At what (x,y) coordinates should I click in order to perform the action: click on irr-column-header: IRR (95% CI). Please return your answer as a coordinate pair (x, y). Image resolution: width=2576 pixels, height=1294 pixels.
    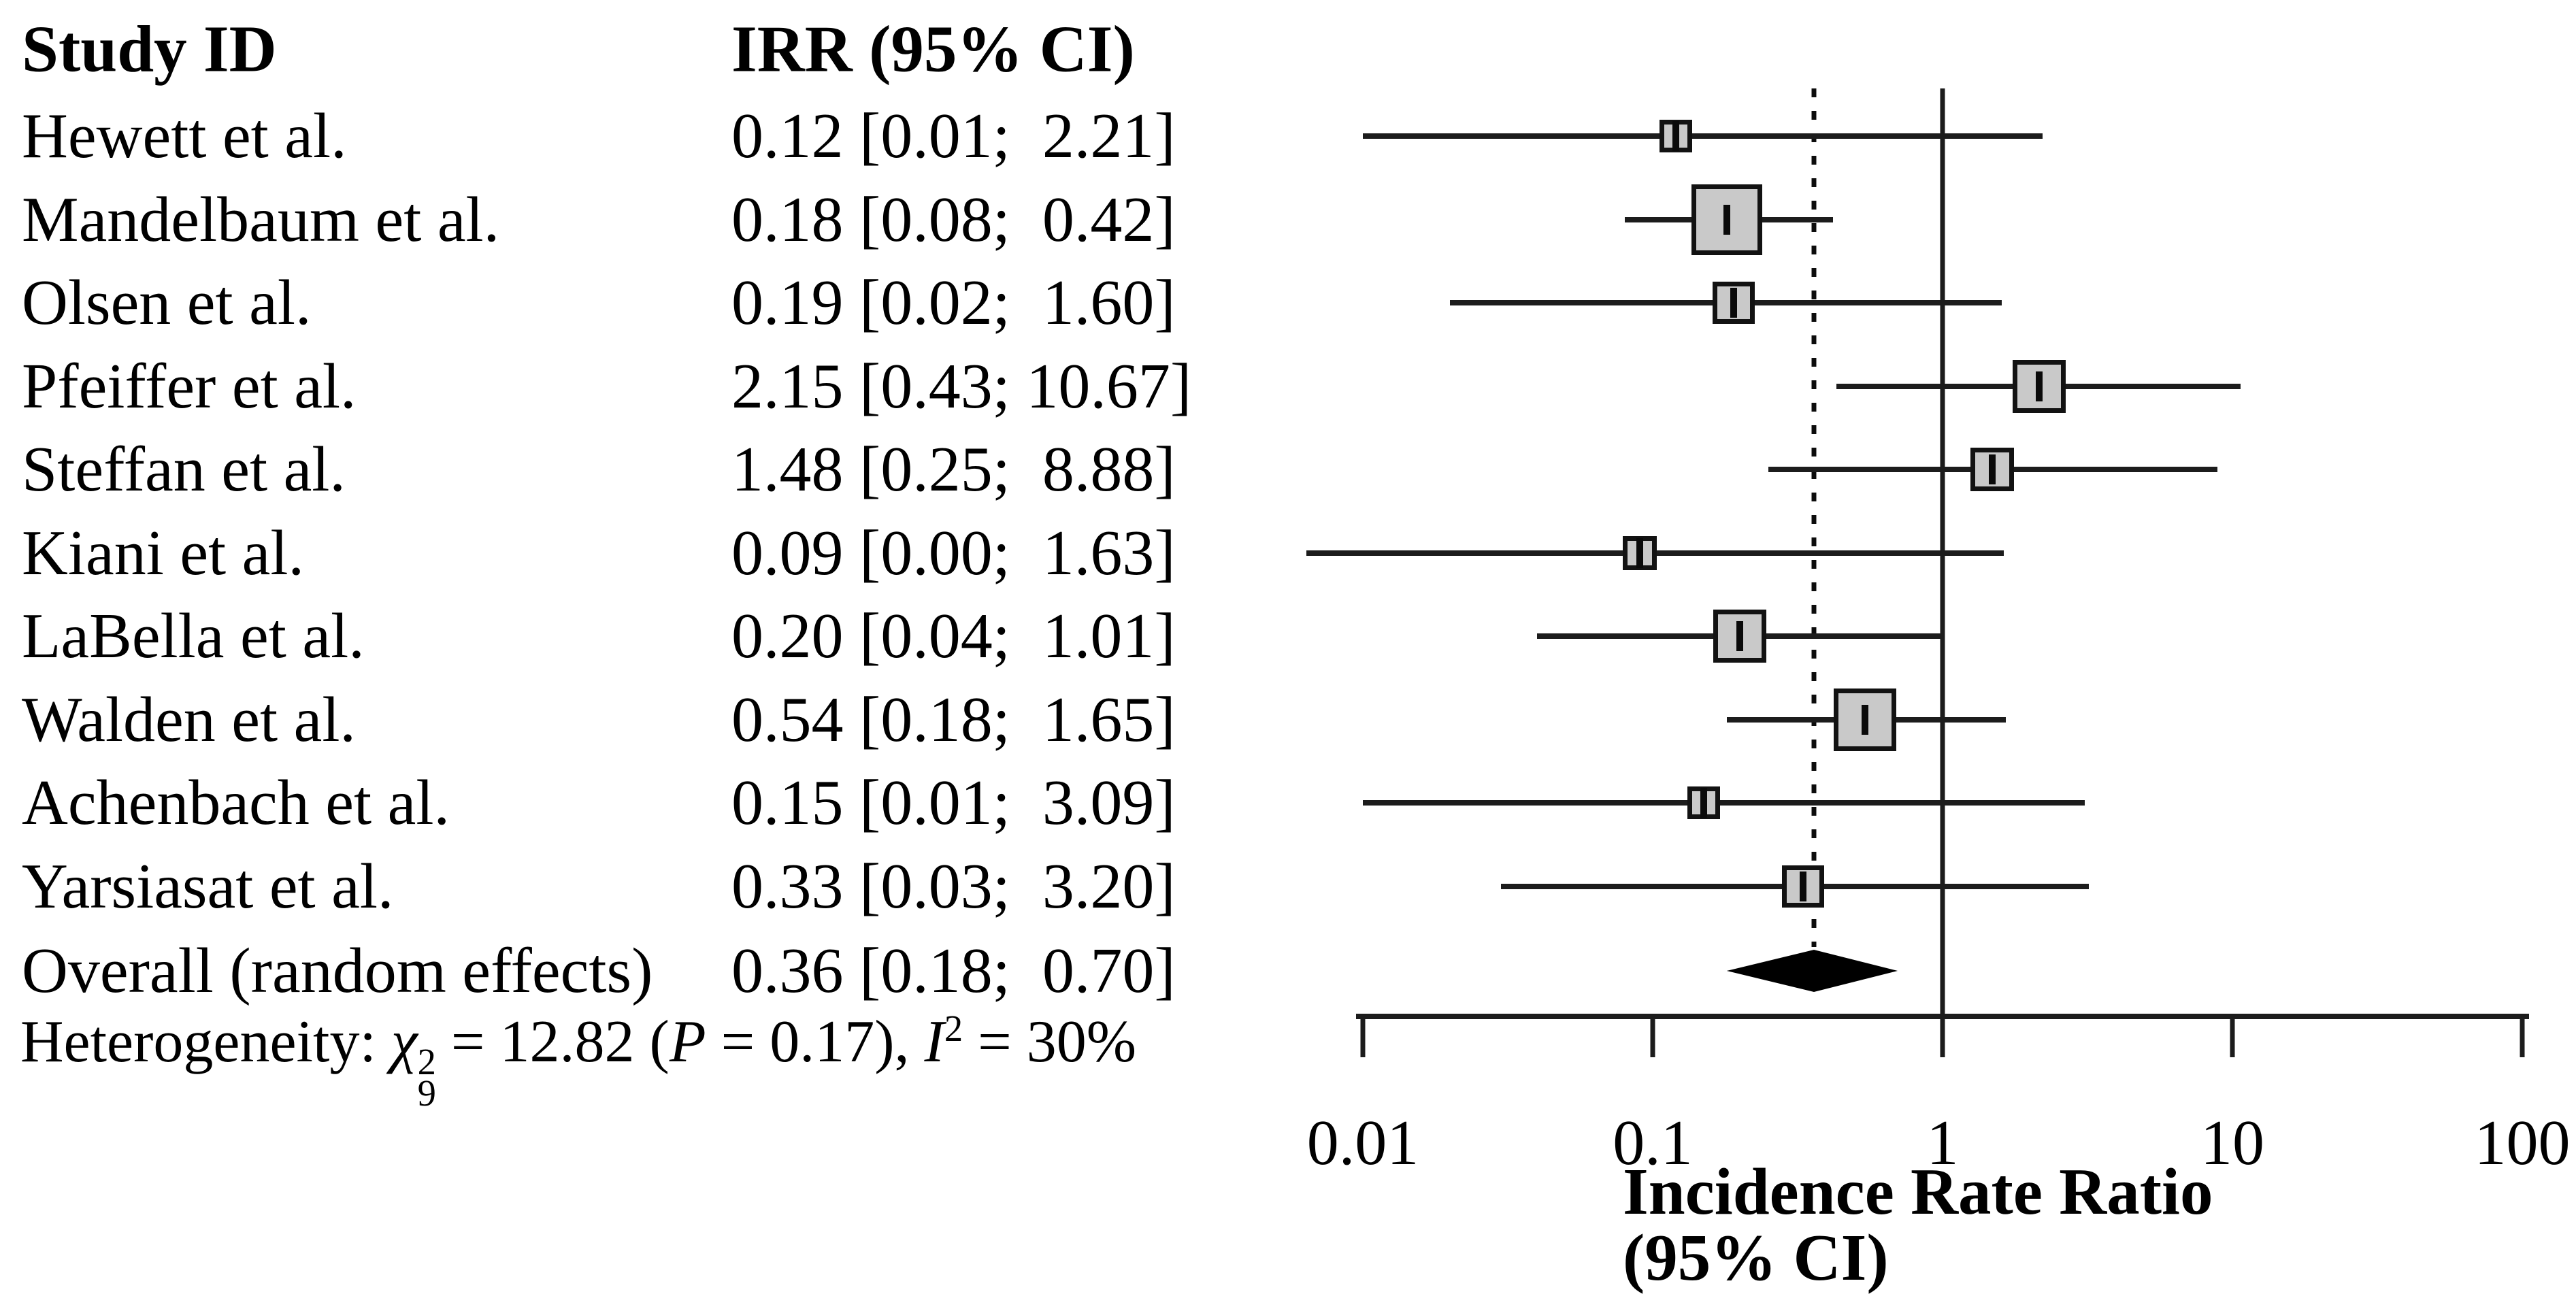
    Looking at the image, I should click on (933, 49).